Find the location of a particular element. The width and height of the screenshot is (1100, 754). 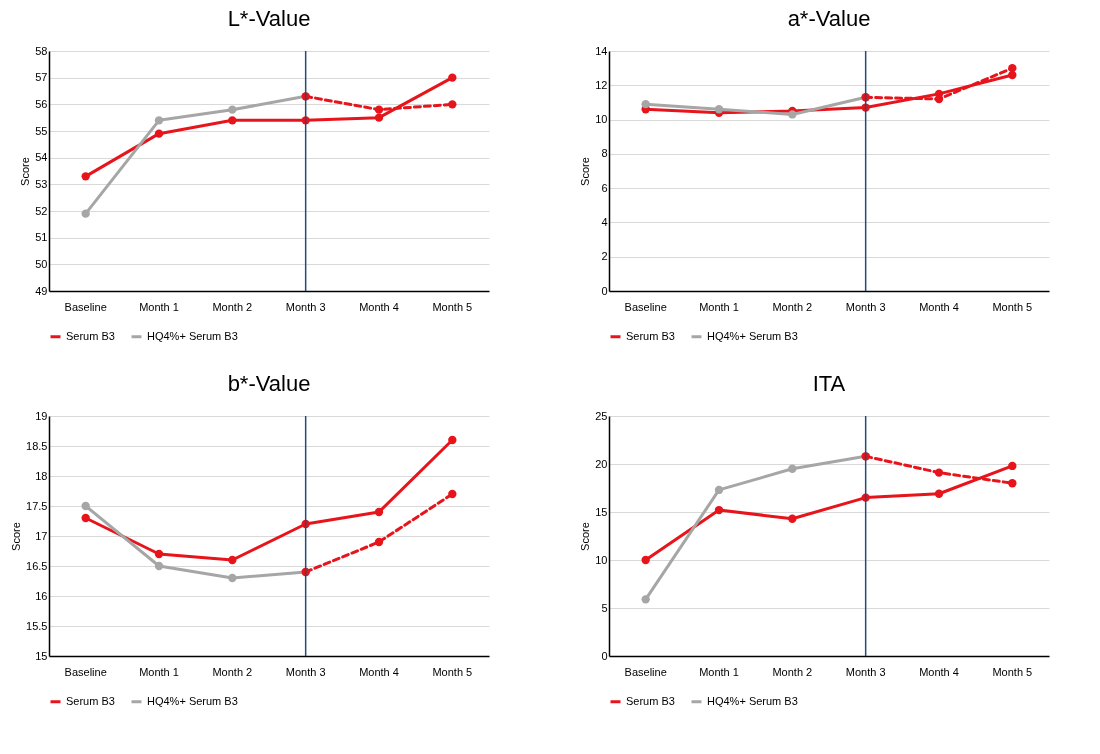

y-tick-label: 19 is located at coordinates (41, 415).